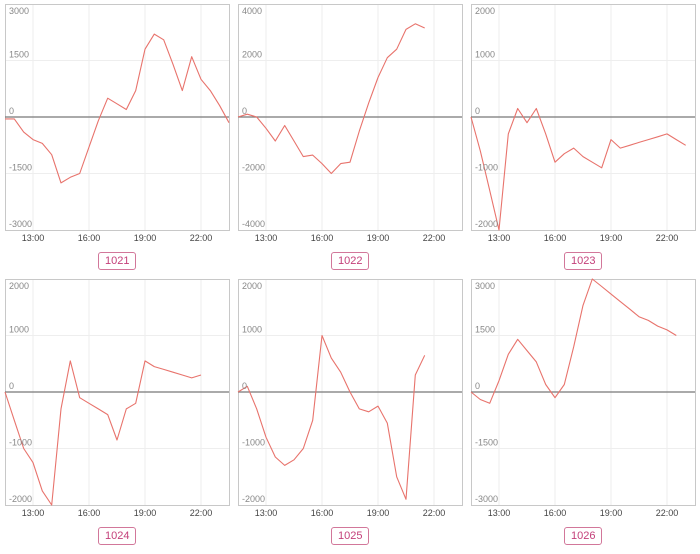 The width and height of the screenshot is (700, 554). Describe the element at coordinates (350, 261) in the screenshot. I see `chart-label-button: 1022` at that location.